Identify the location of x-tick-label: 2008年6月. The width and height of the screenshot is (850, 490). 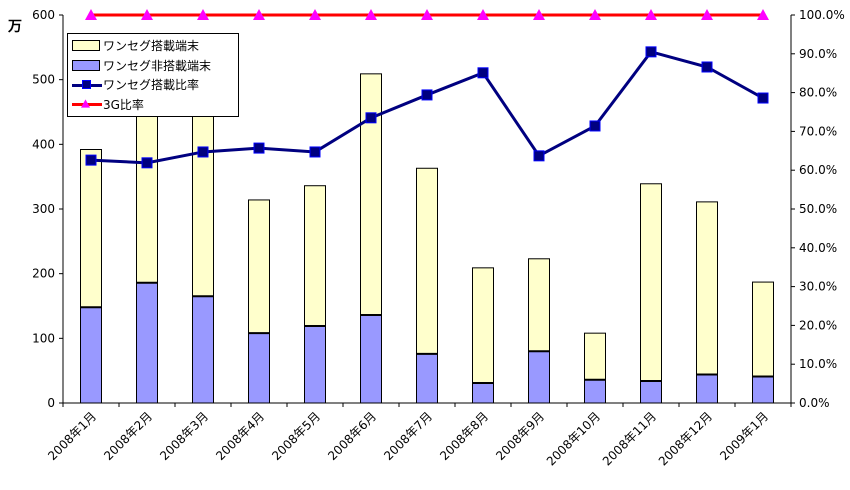
(352, 436).